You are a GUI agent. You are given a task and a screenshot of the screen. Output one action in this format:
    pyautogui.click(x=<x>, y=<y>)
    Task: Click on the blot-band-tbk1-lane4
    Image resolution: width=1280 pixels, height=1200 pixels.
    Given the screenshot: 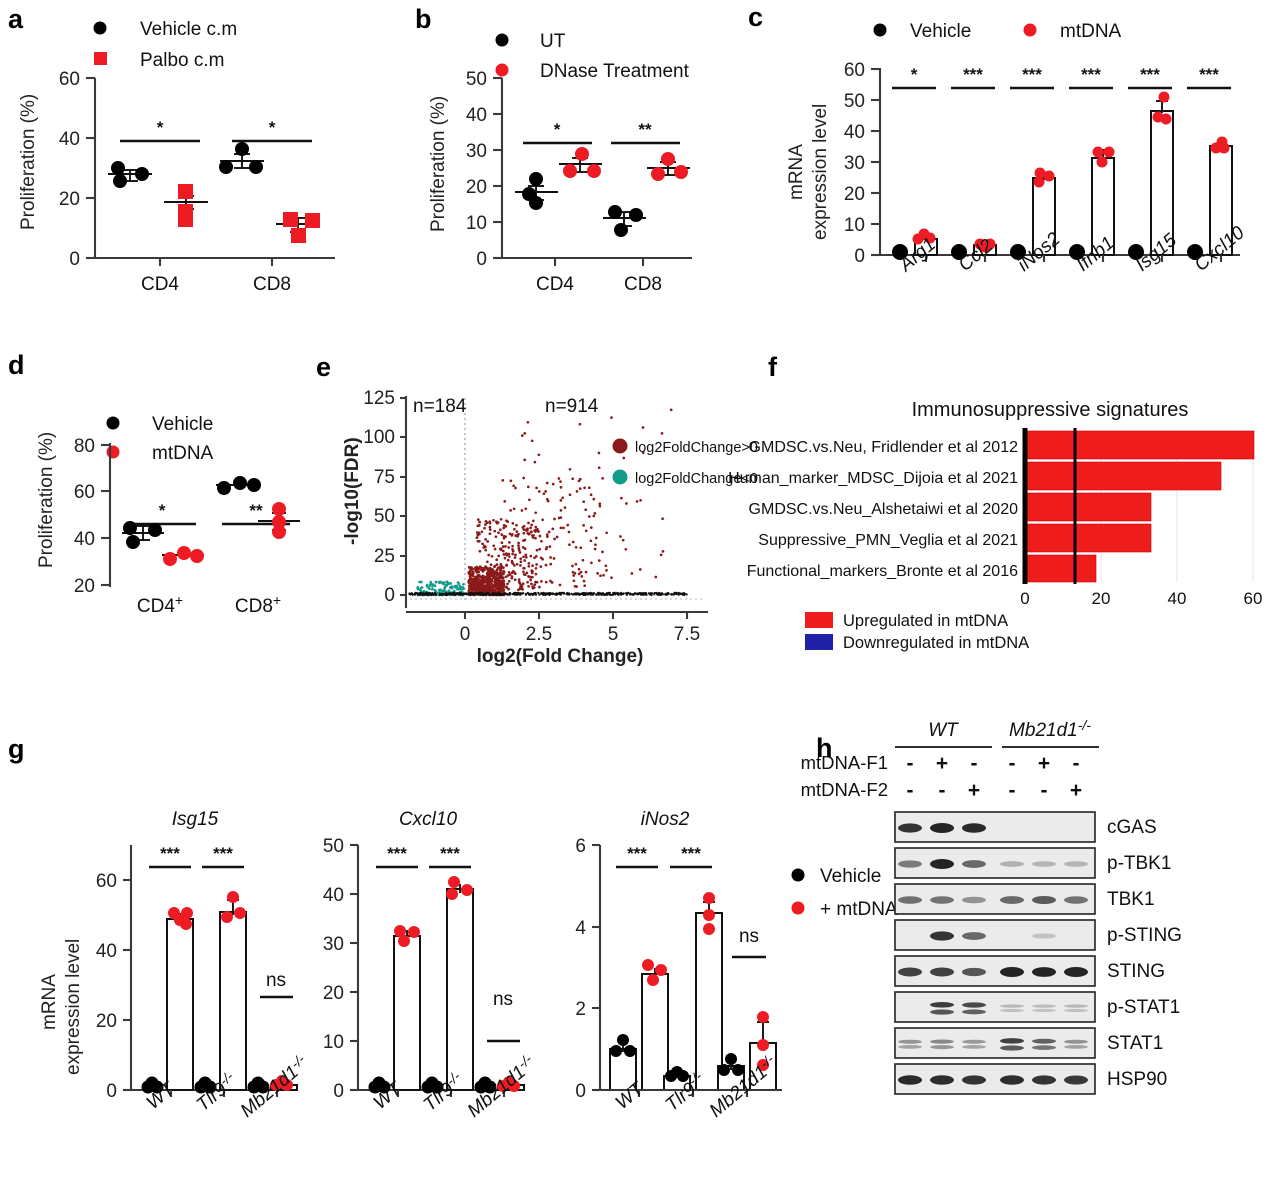 What is the action you would take?
    pyautogui.click(x=1012, y=900)
    